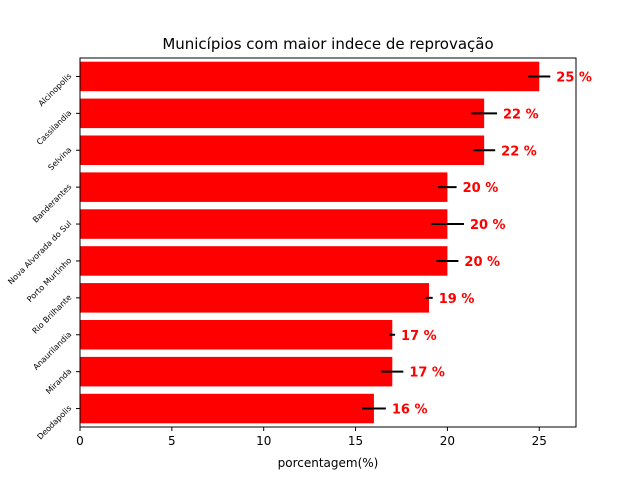  What do you see at coordinates (59, 158) in the screenshot?
I see `y-tick-label-2: Selvina` at bounding box center [59, 158].